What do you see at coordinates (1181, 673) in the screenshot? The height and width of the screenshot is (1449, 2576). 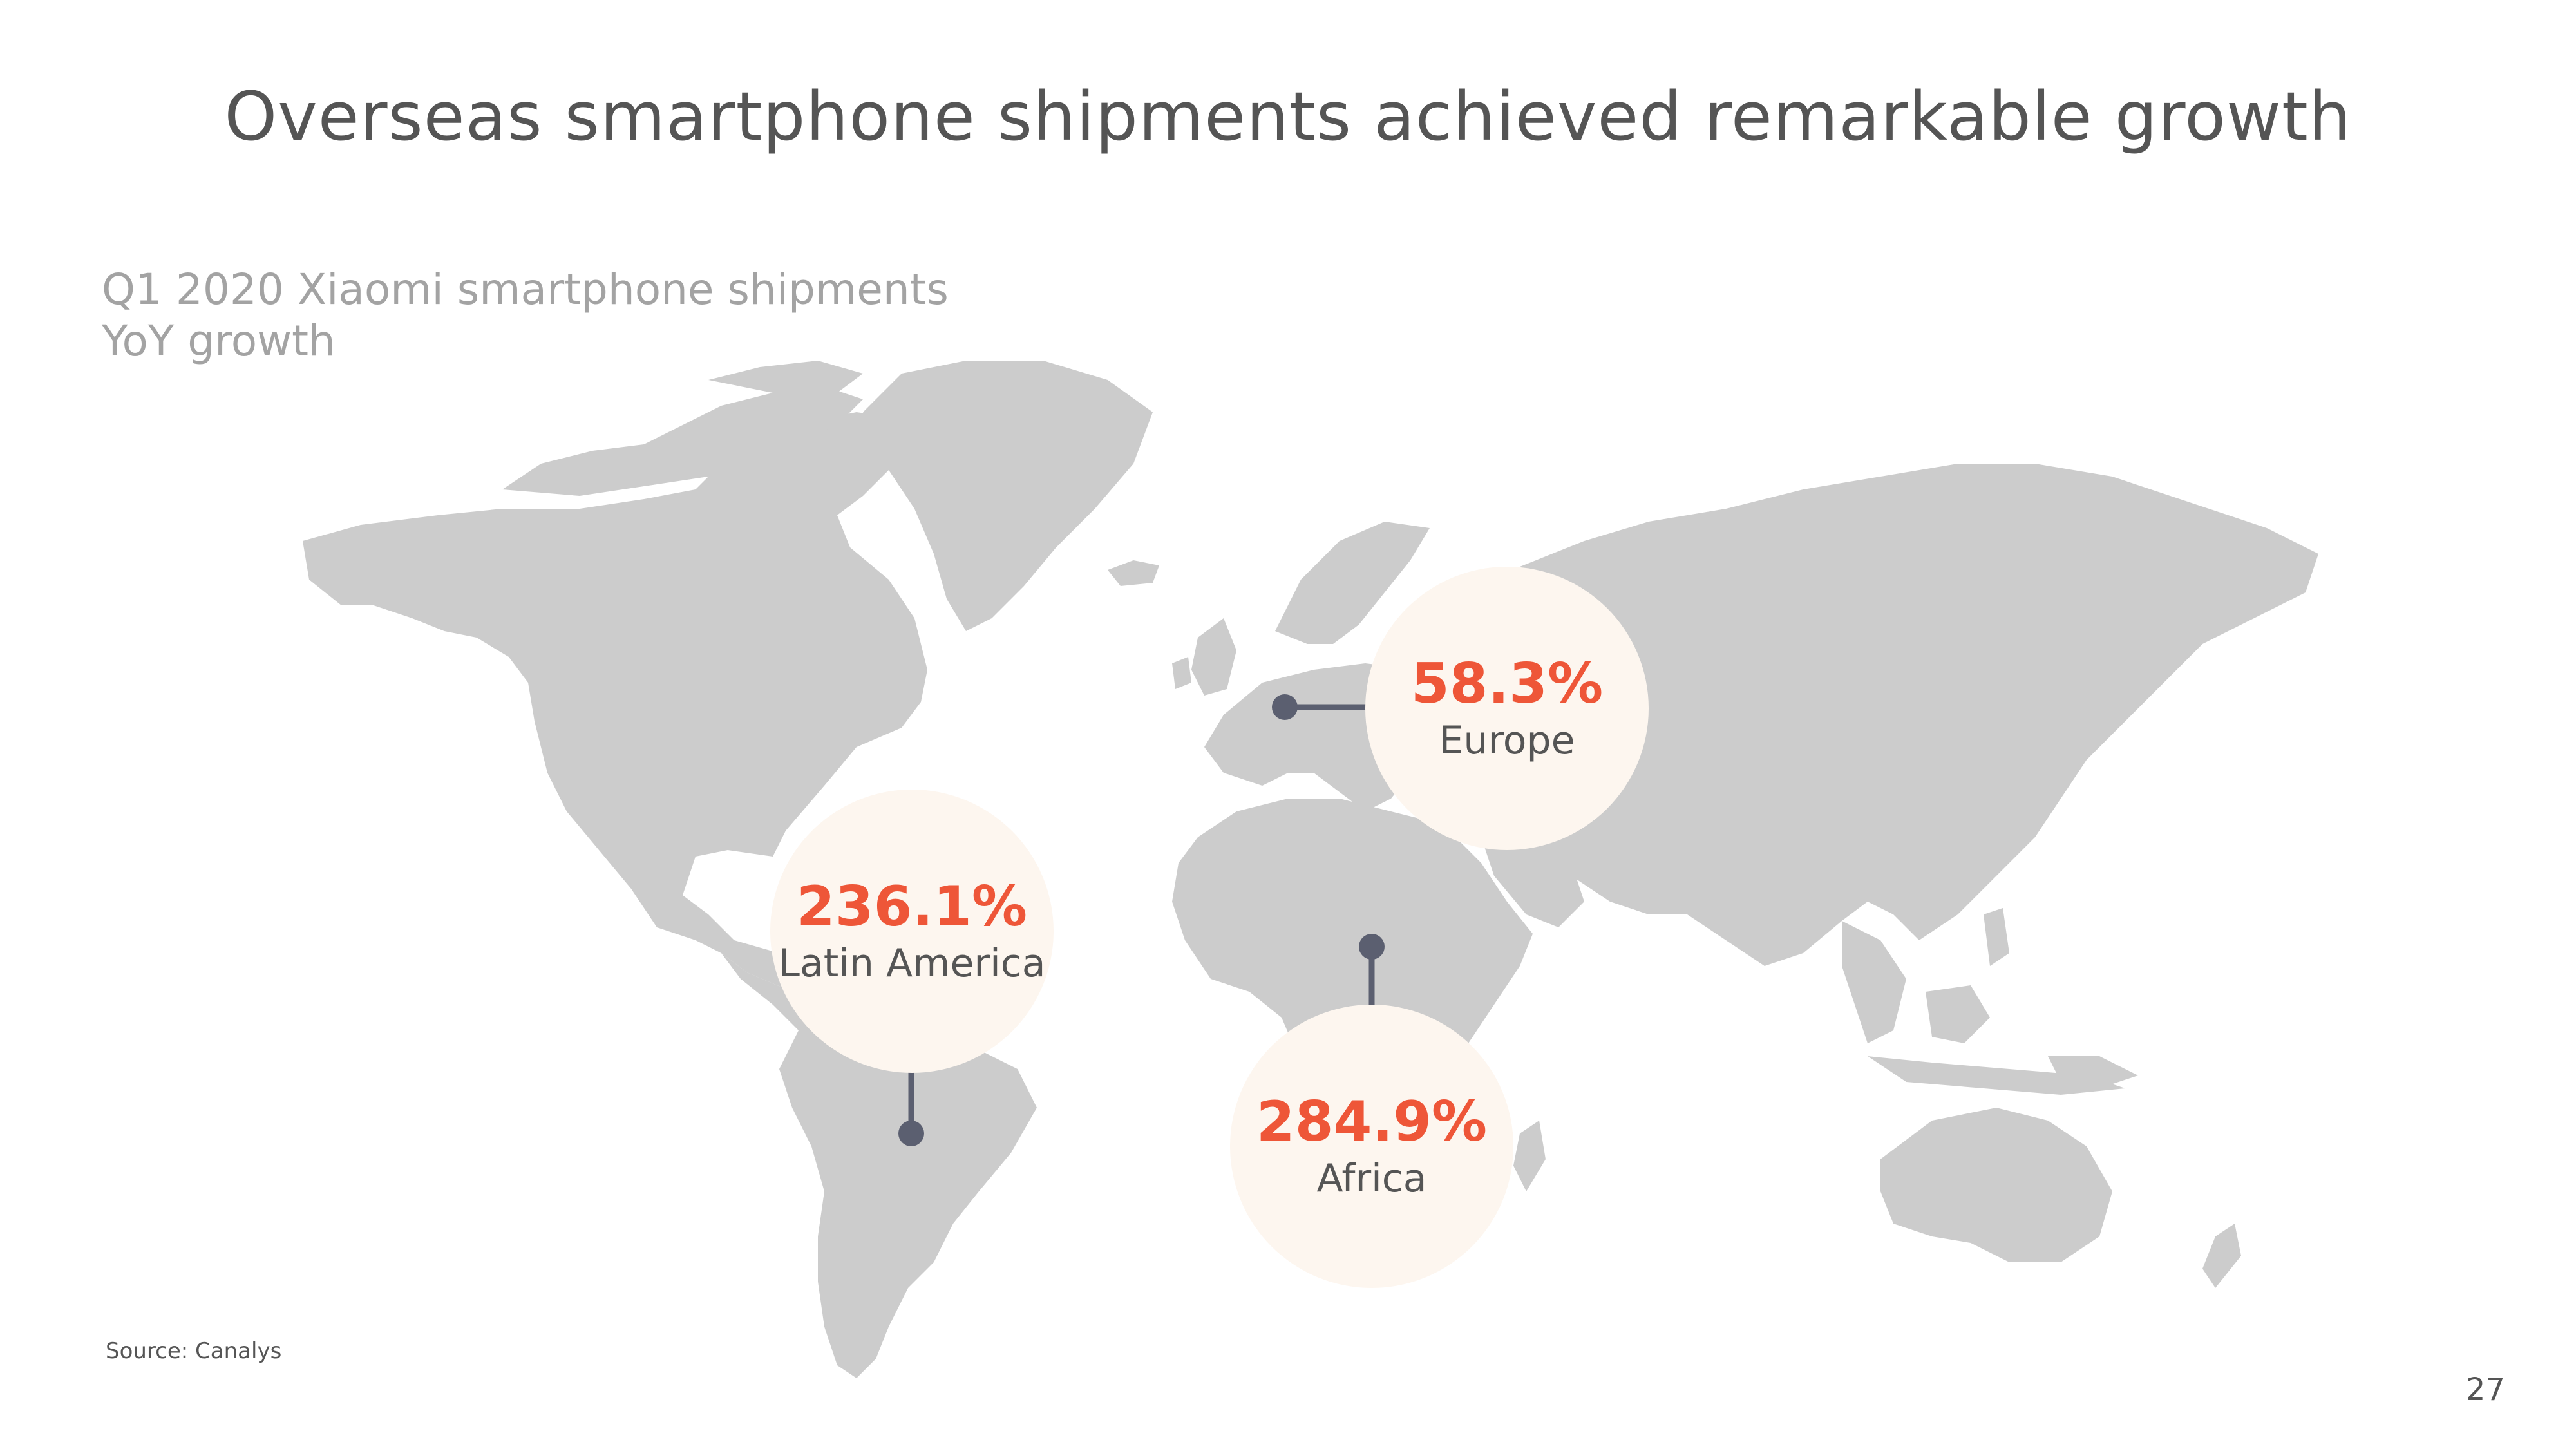 I see `ireland` at bounding box center [1181, 673].